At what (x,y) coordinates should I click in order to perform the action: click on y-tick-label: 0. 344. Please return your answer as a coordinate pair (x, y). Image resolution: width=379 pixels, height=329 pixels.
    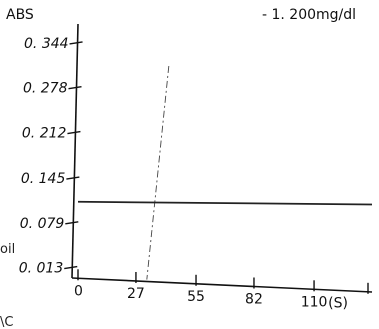
    Looking at the image, I should click on (46, 44).